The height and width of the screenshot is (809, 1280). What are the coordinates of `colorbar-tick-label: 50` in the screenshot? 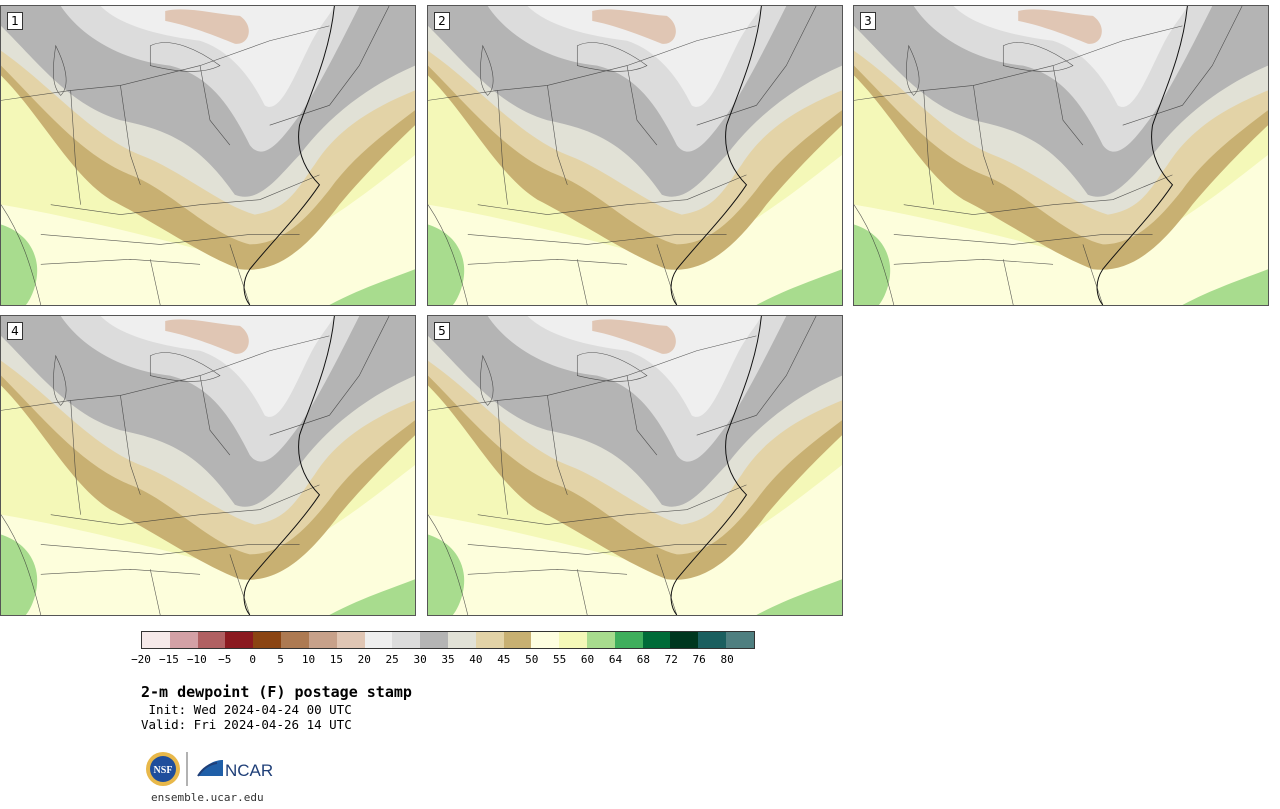 It's located at (532, 659).